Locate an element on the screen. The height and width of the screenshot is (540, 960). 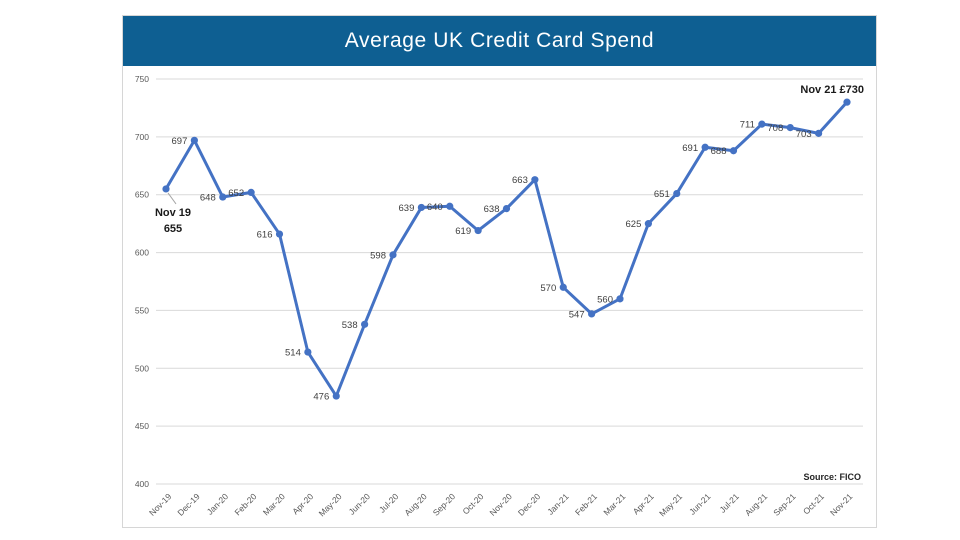
svg-text: Dec-20 is located at coordinates (529, 504).